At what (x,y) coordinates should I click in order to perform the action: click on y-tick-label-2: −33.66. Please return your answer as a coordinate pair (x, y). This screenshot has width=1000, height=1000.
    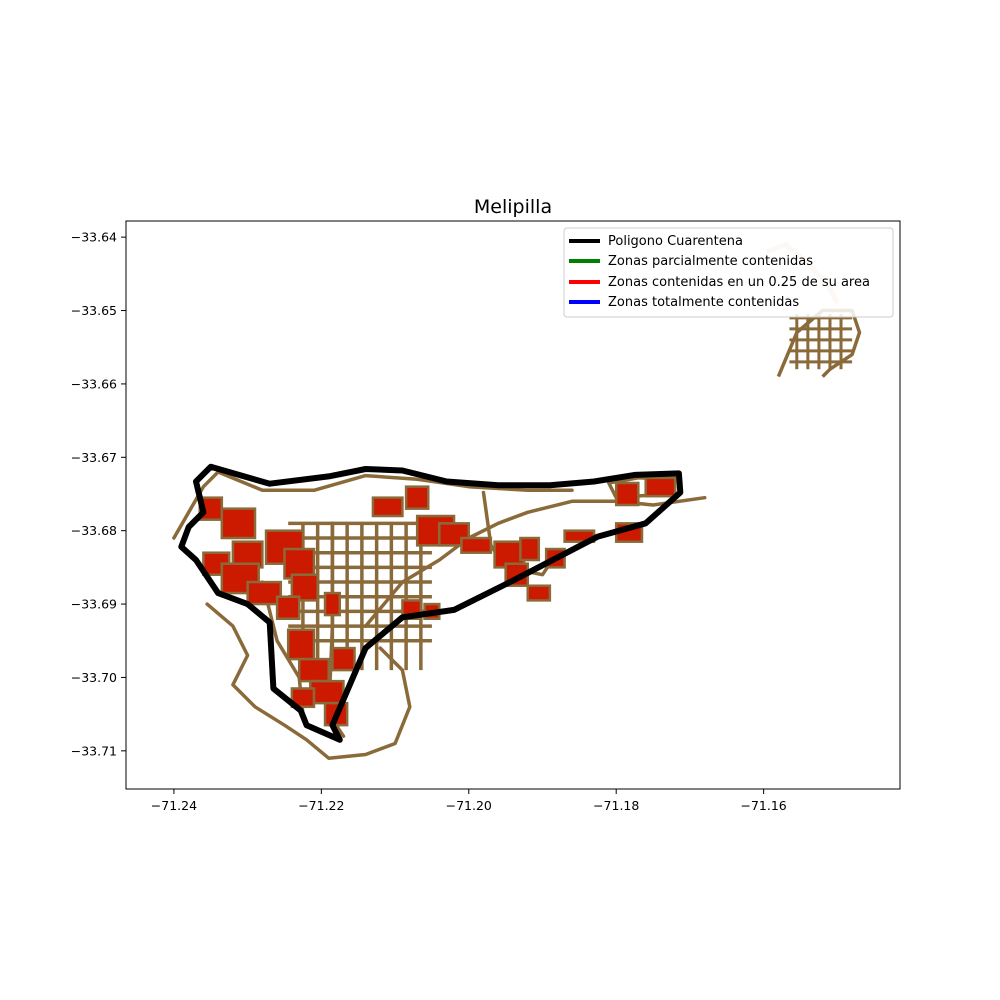
    Looking at the image, I should click on (94, 383).